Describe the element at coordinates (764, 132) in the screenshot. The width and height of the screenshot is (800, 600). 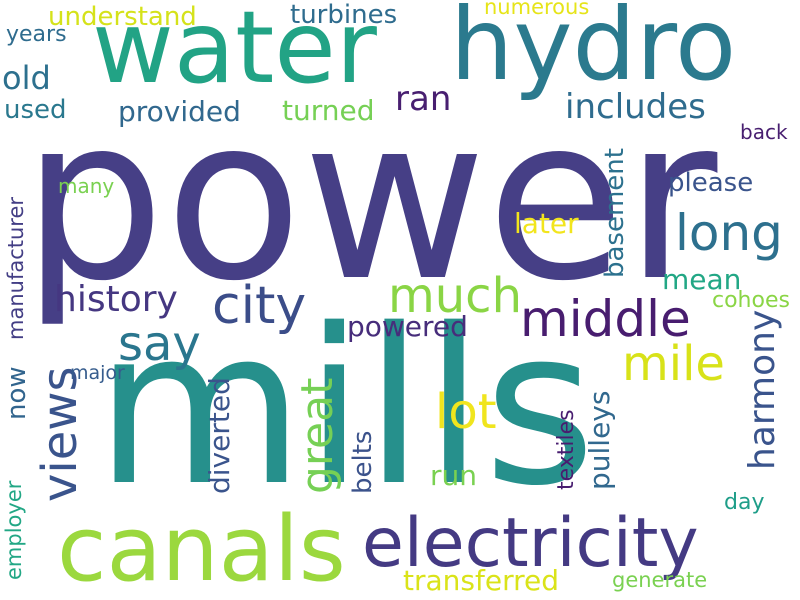
I see `word-back: back` at that location.